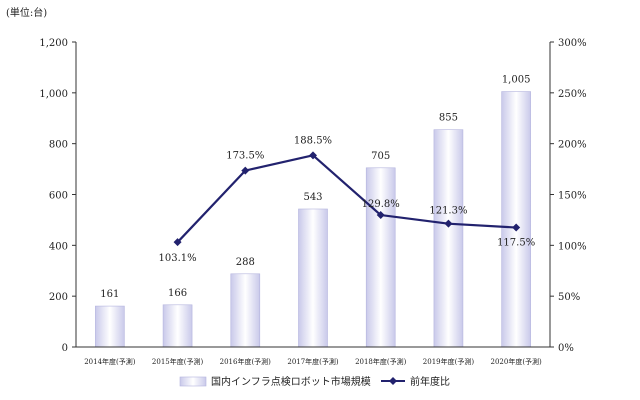 This screenshot has width=640, height=400. What do you see at coordinates (58, 145) in the screenshot?
I see `left-tick-label: 800` at bounding box center [58, 145].